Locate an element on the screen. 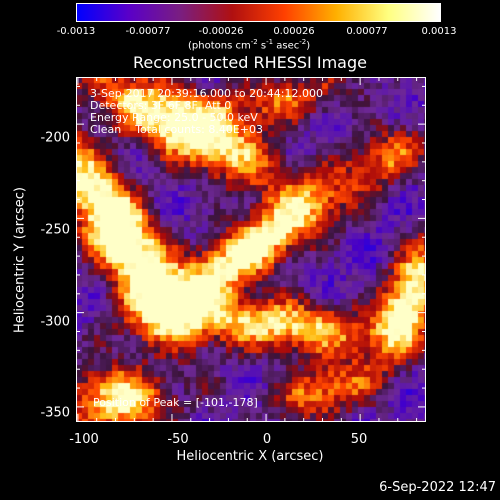  x-tick-label: -100 is located at coordinates (84, 439).